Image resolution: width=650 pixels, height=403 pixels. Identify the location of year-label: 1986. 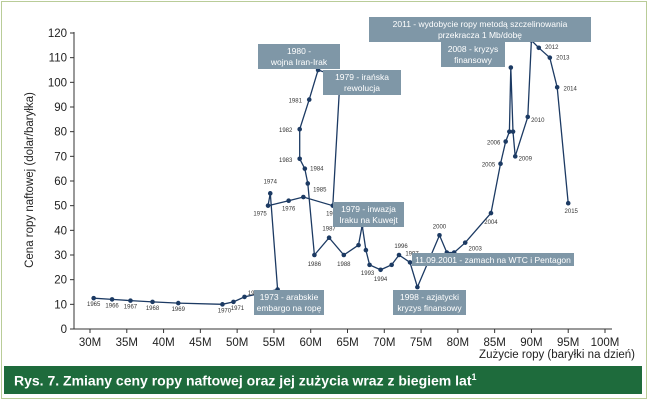
(315, 265).